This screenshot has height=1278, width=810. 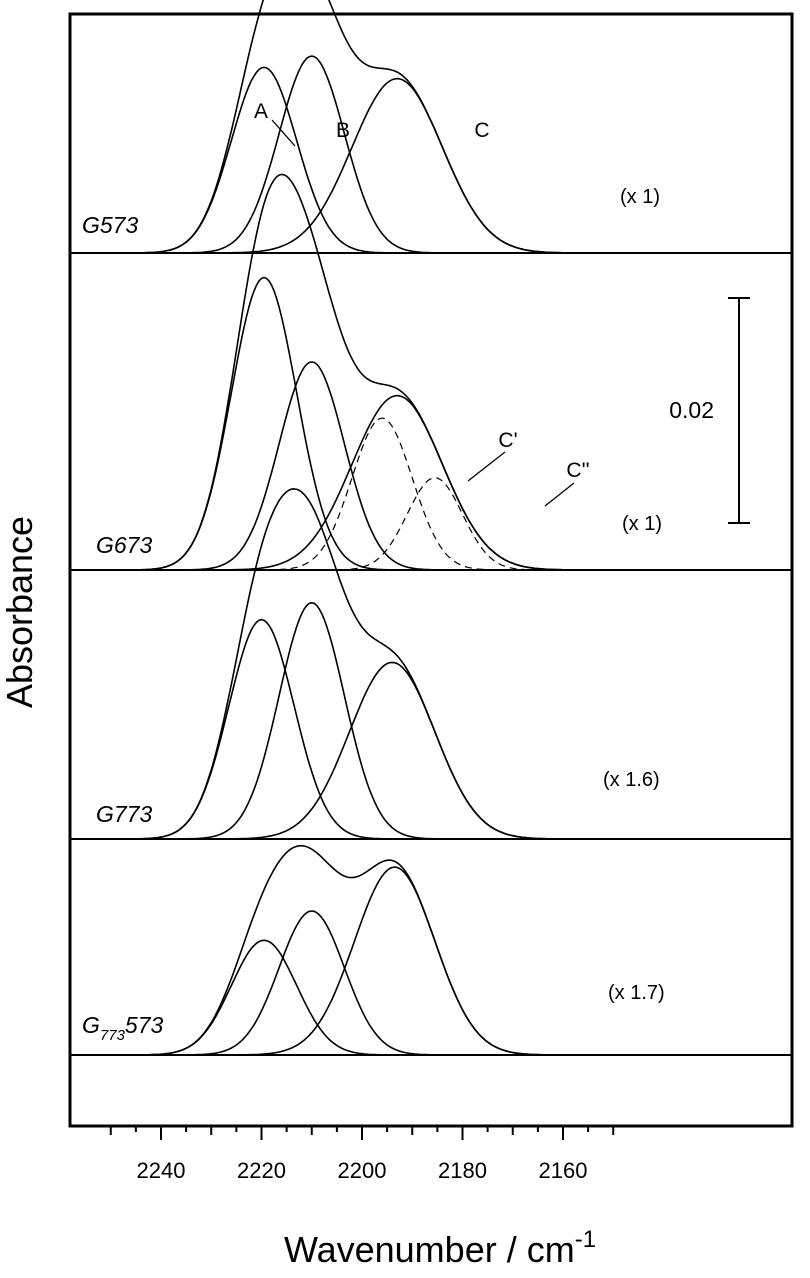 I want to click on x-tick-label: 2180, so click(x=462, y=1170).